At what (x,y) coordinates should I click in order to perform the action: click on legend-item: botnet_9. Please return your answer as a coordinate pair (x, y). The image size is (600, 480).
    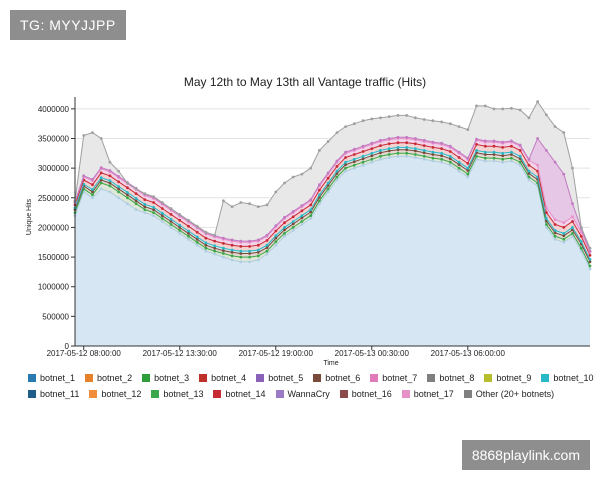
    Looking at the image, I should click on (507, 378).